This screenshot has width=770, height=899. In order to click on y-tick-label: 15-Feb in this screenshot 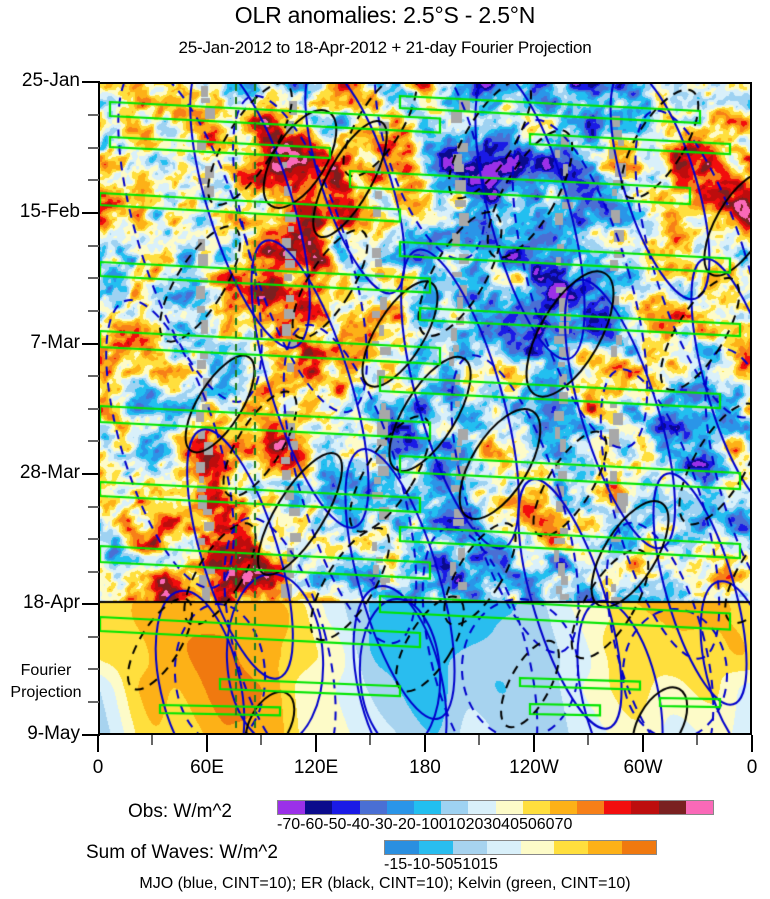, I will do `click(49, 211)`.